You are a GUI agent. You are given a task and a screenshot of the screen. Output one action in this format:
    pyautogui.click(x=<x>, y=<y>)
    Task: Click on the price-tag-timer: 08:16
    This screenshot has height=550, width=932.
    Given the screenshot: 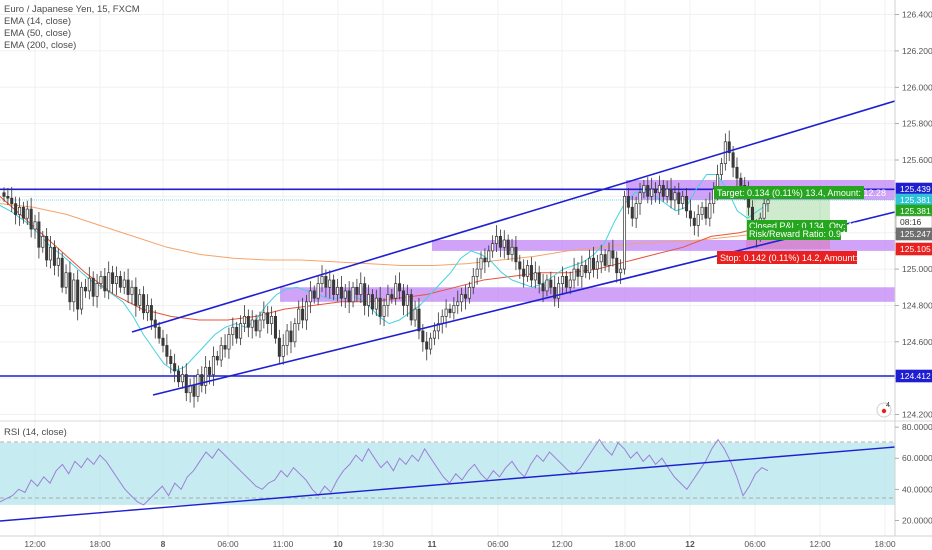 What is the action you would take?
    pyautogui.click(x=913, y=222)
    